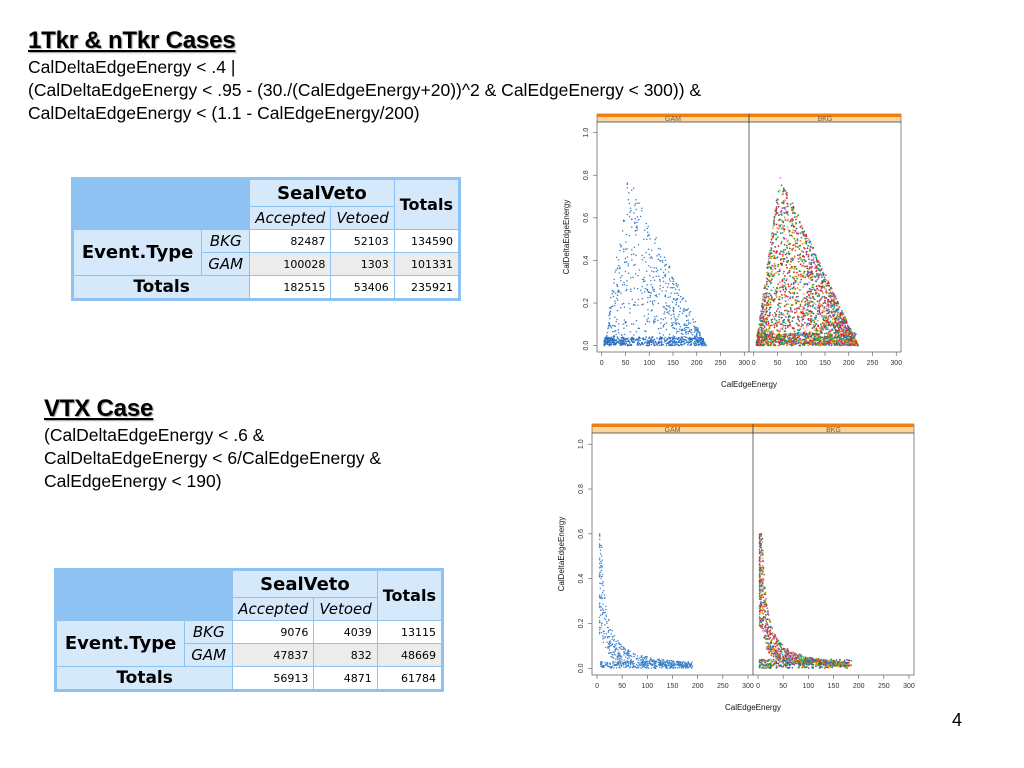 The width and height of the screenshot is (1024, 768). I want to click on cell-gam-accepted: 47837, so click(273, 655).